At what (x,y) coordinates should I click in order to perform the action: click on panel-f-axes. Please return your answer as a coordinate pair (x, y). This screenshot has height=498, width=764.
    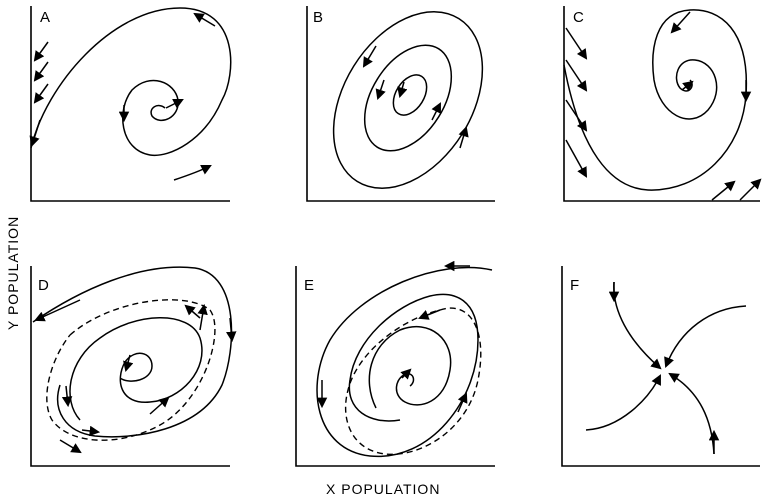
    Looking at the image, I should click on (660, 366).